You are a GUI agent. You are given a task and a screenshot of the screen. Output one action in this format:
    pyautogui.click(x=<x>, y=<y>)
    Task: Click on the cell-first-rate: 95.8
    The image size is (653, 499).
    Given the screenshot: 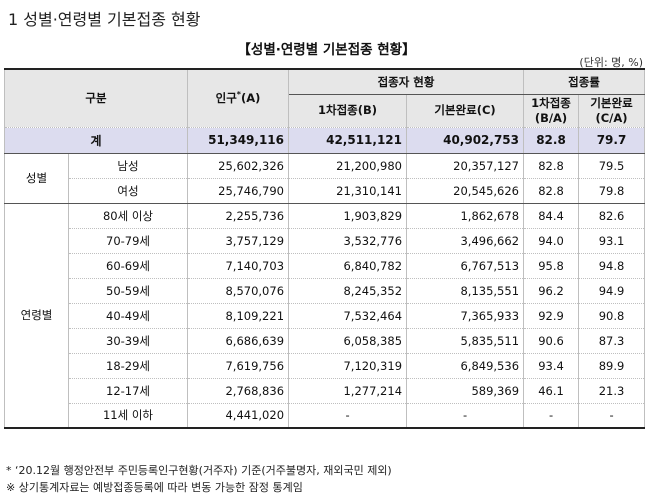 What is the action you would take?
    pyautogui.click(x=551, y=266)
    